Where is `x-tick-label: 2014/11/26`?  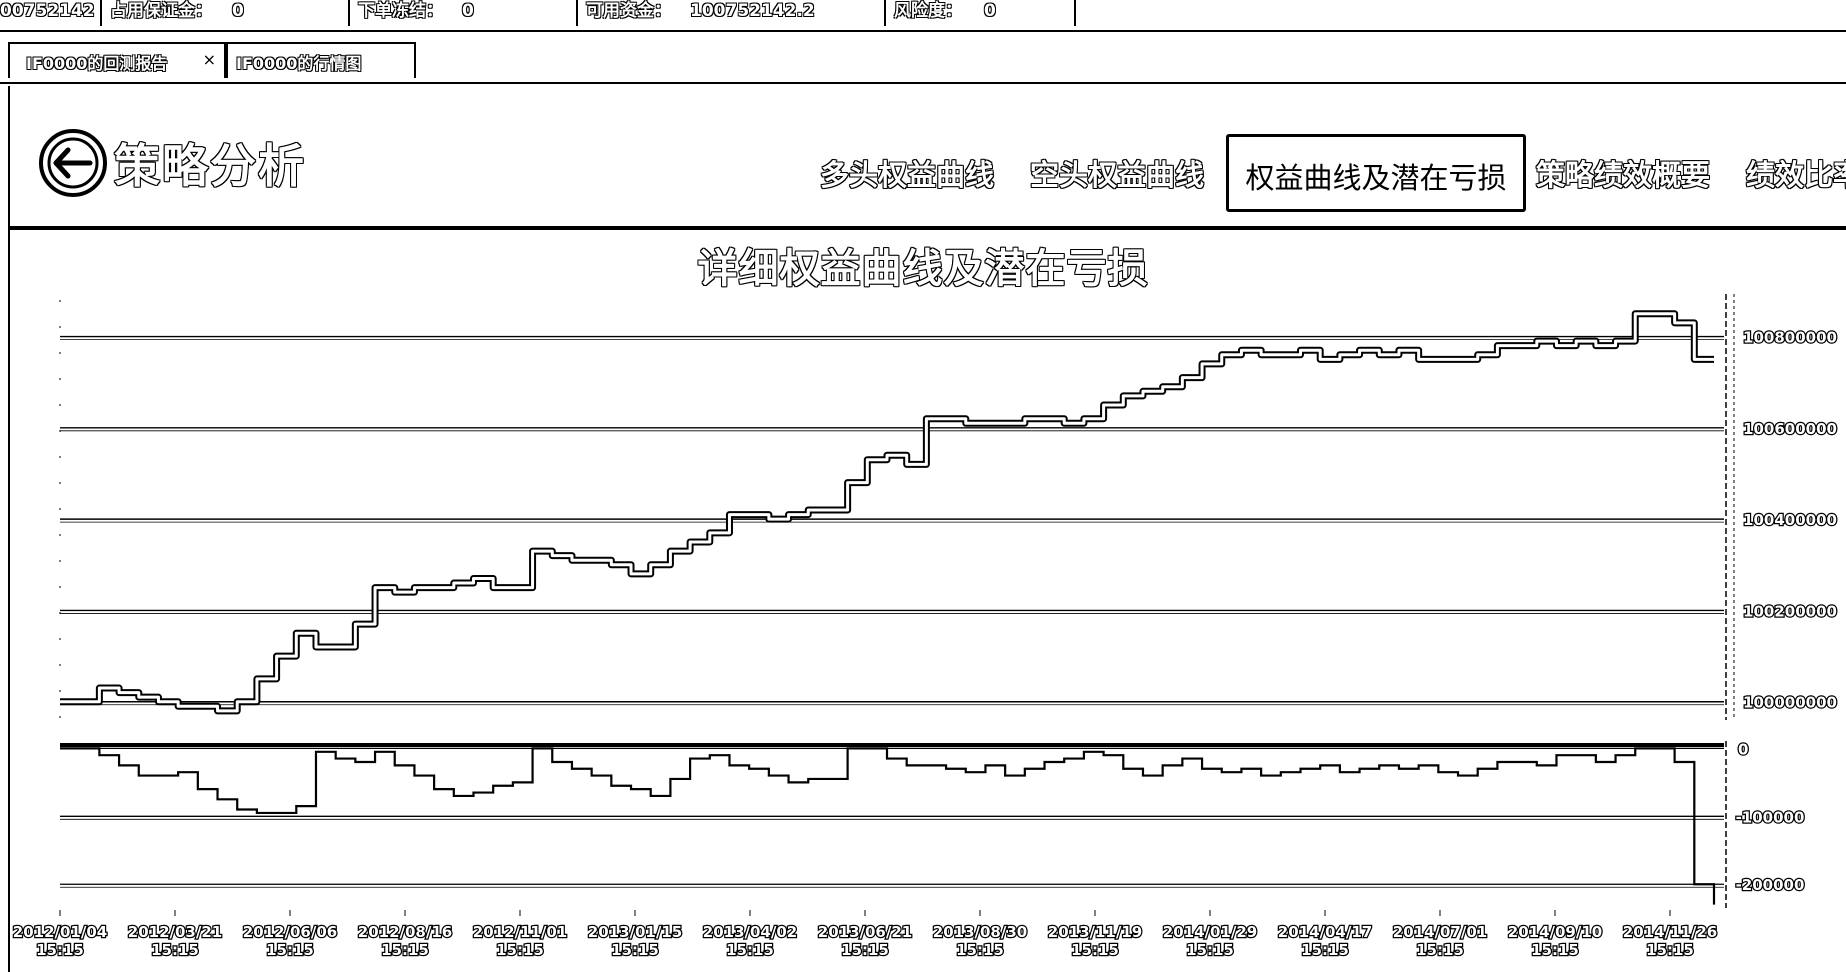 x-tick-label: 2014/11/26 is located at coordinates (1670, 932).